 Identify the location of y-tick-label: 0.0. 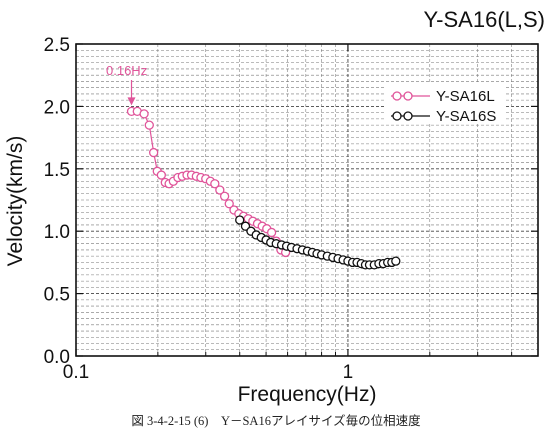
(57, 357).